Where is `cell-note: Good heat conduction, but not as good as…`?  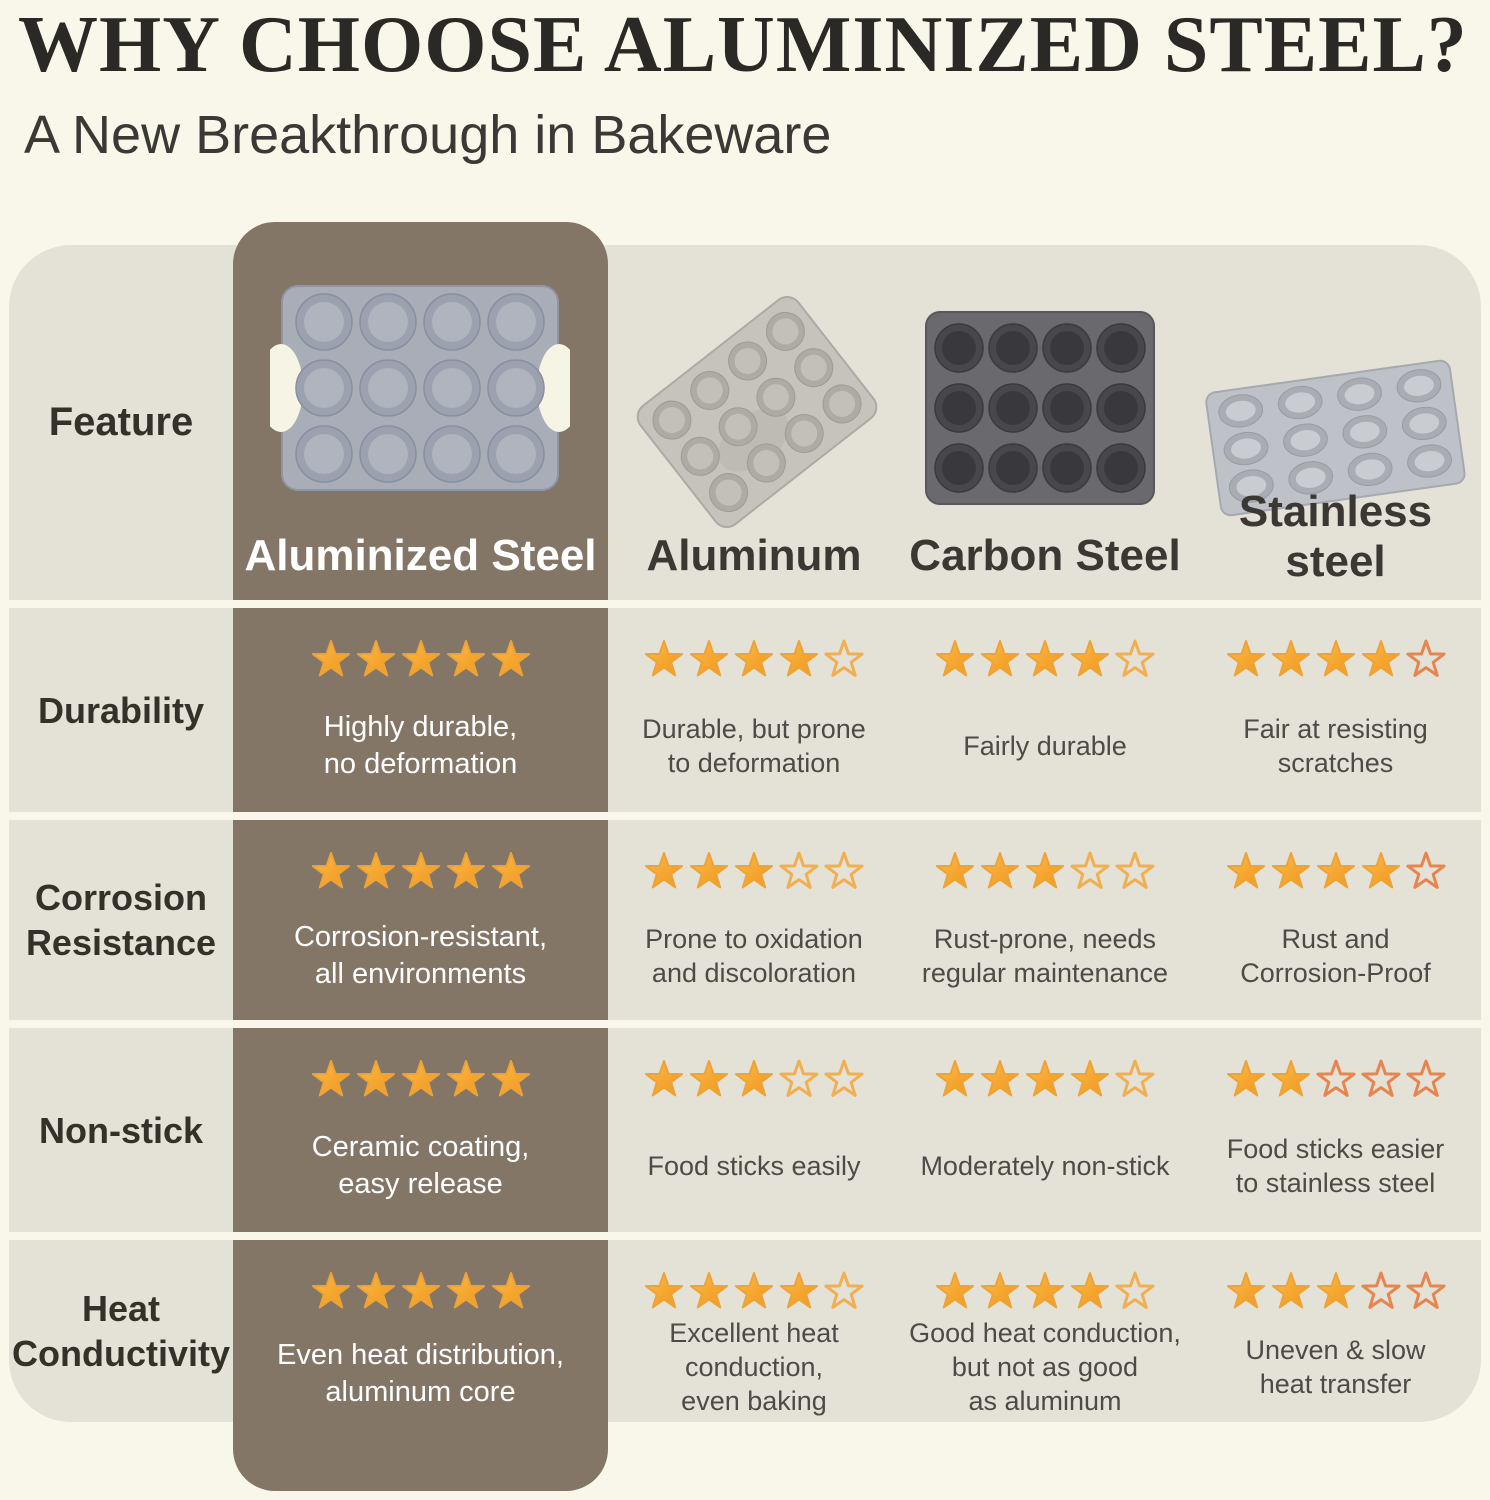
cell-note: Good heat conduction, but not as good as… is located at coordinates (1045, 1367).